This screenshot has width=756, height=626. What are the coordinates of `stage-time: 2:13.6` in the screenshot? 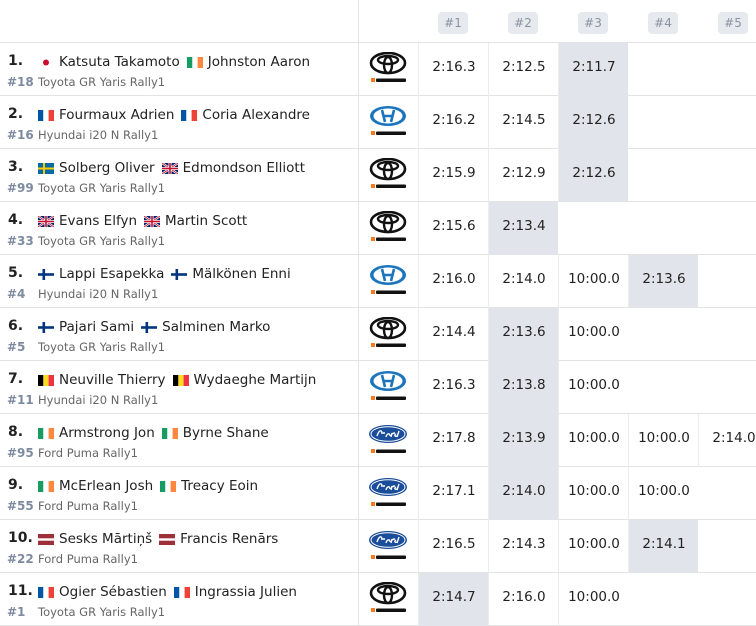 It's located at (664, 279).